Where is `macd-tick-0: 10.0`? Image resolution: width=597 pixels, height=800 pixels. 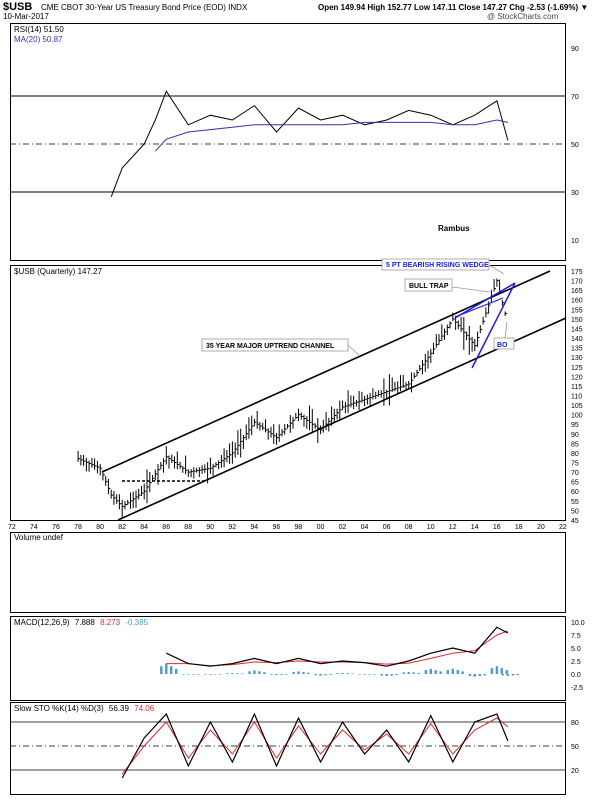 macd-tick-0: 10.0 is located at coordinates (578, 623).